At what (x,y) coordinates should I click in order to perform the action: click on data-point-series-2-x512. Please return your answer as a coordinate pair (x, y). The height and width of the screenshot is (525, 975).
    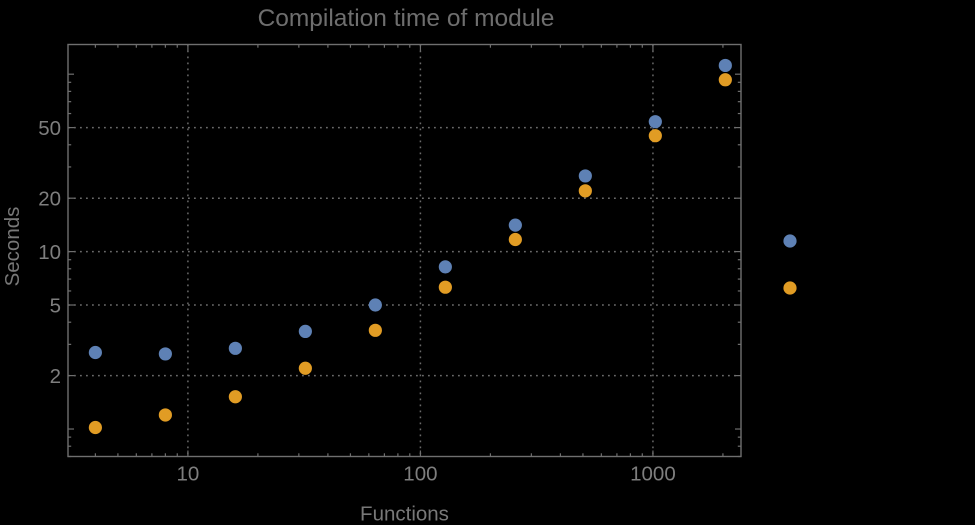
    Looking at the image, I should click on (585, 191).